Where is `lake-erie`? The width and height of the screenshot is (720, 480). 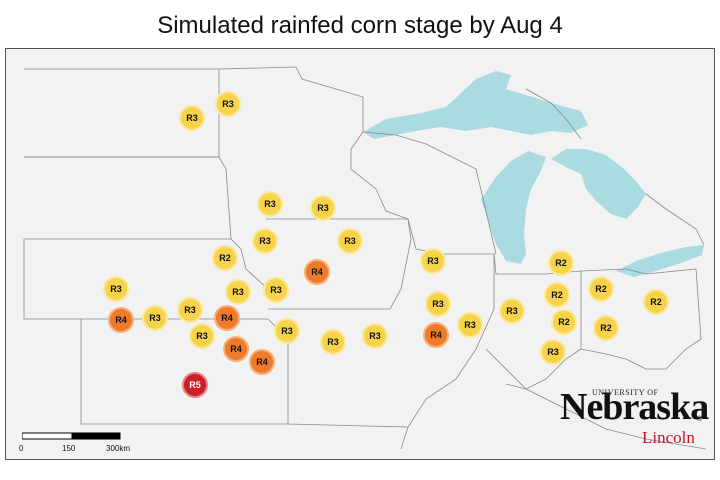 lake-erie is located at coordinates (660, 261).